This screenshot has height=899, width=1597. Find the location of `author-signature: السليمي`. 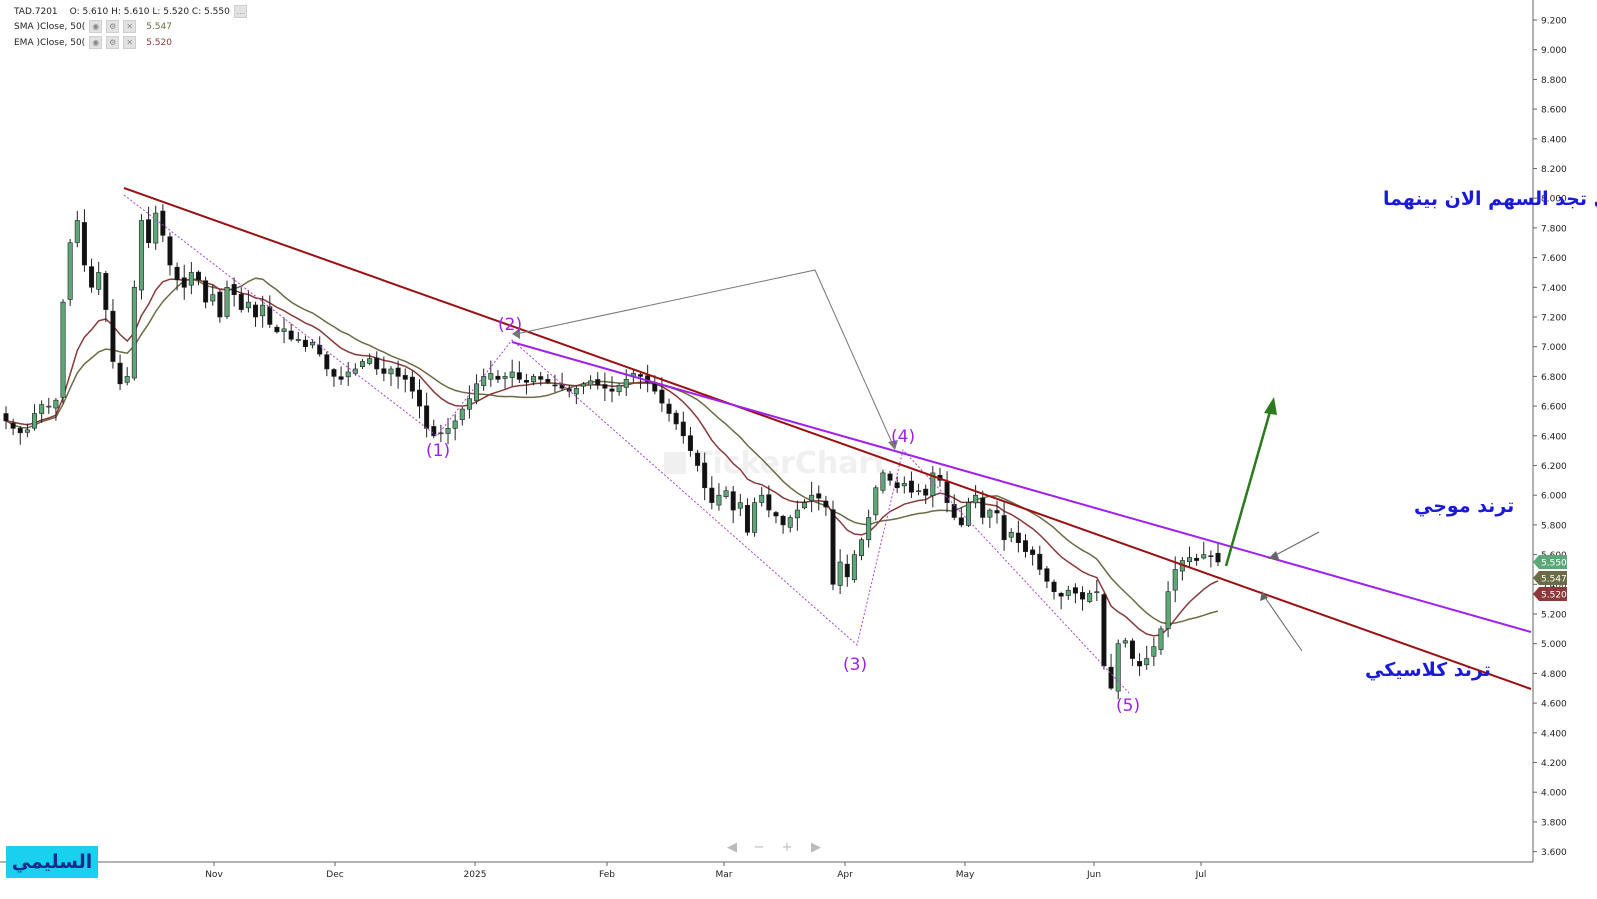

author-signature: السليمي is located at coordinates (52, 862).